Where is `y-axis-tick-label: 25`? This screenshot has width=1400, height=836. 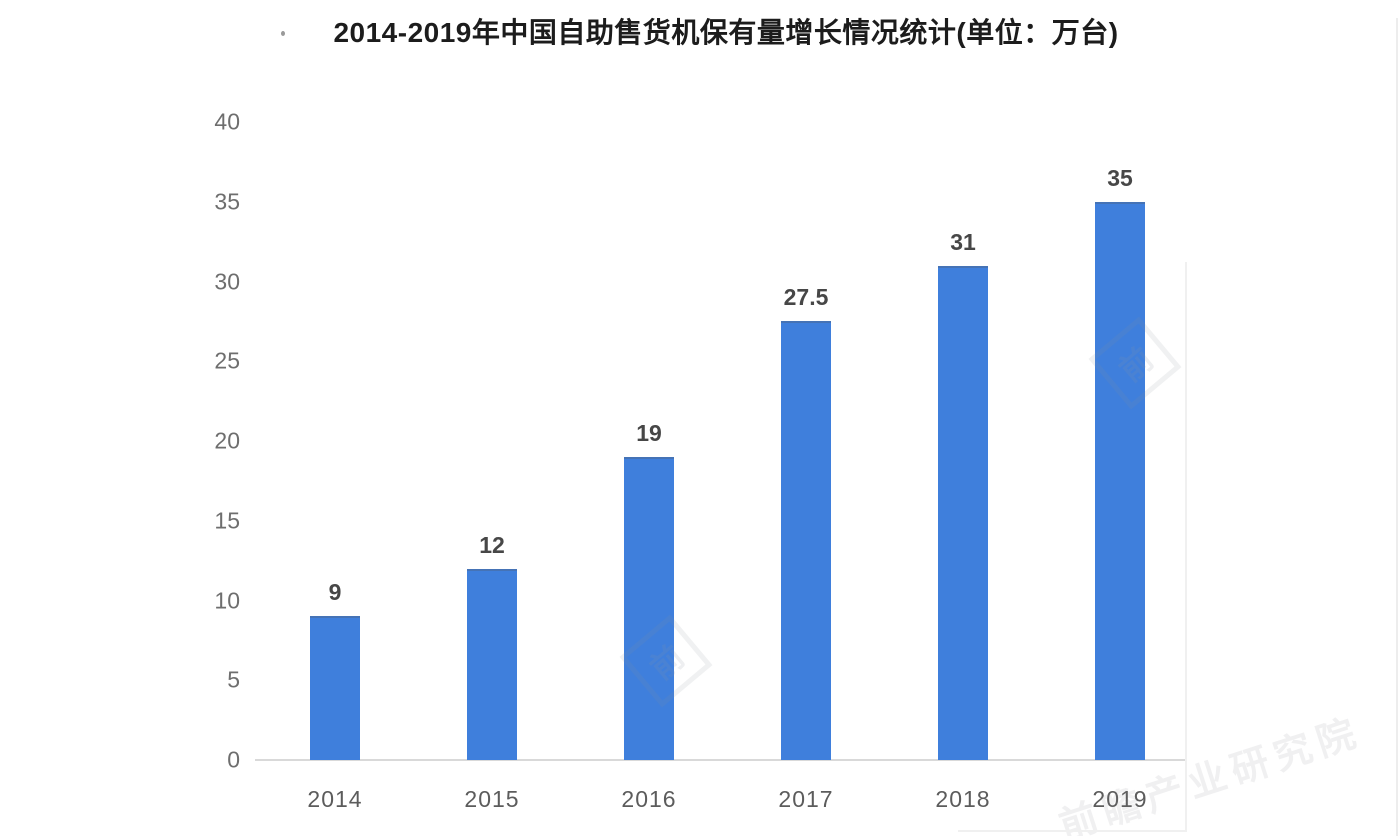 y-axis-tick-label: 25 is located at coordinates (227, 360).